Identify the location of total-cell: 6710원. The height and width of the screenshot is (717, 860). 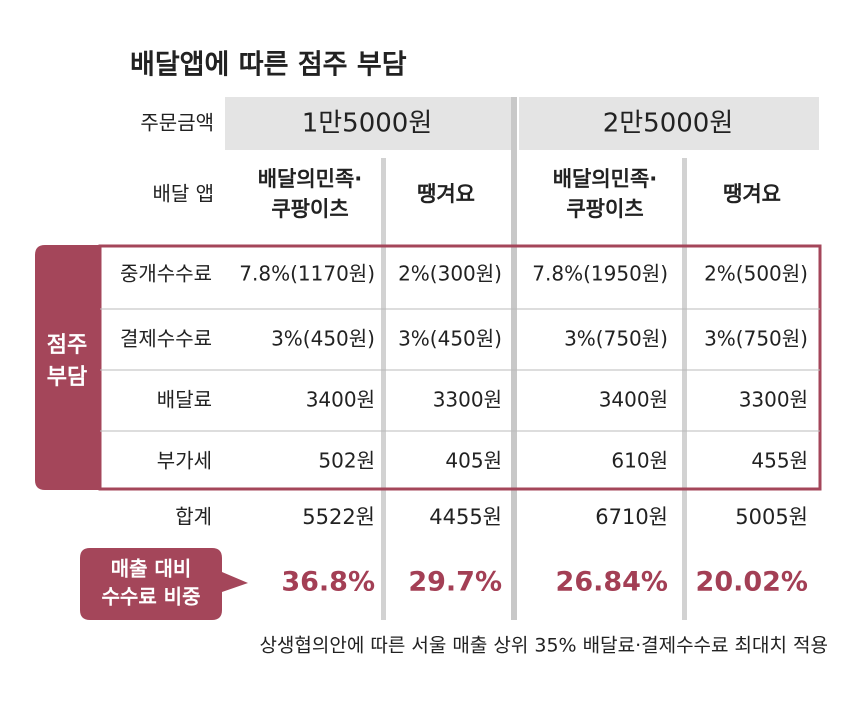
(631, 517).